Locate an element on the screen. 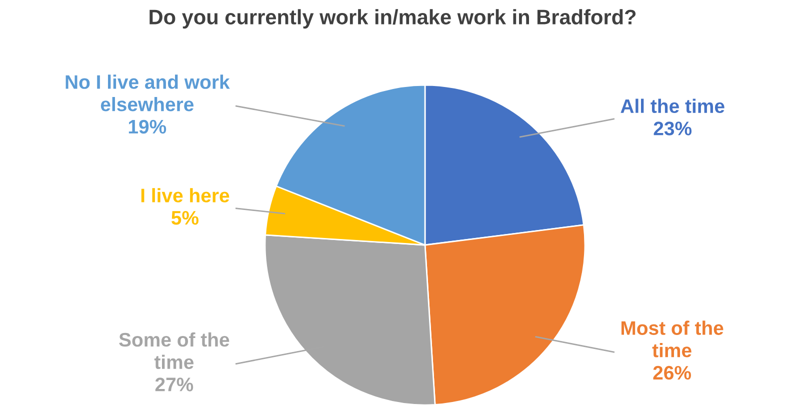 This screenshot has width=785, height=419. data-label: 23% is located at coordinates (673, 129).